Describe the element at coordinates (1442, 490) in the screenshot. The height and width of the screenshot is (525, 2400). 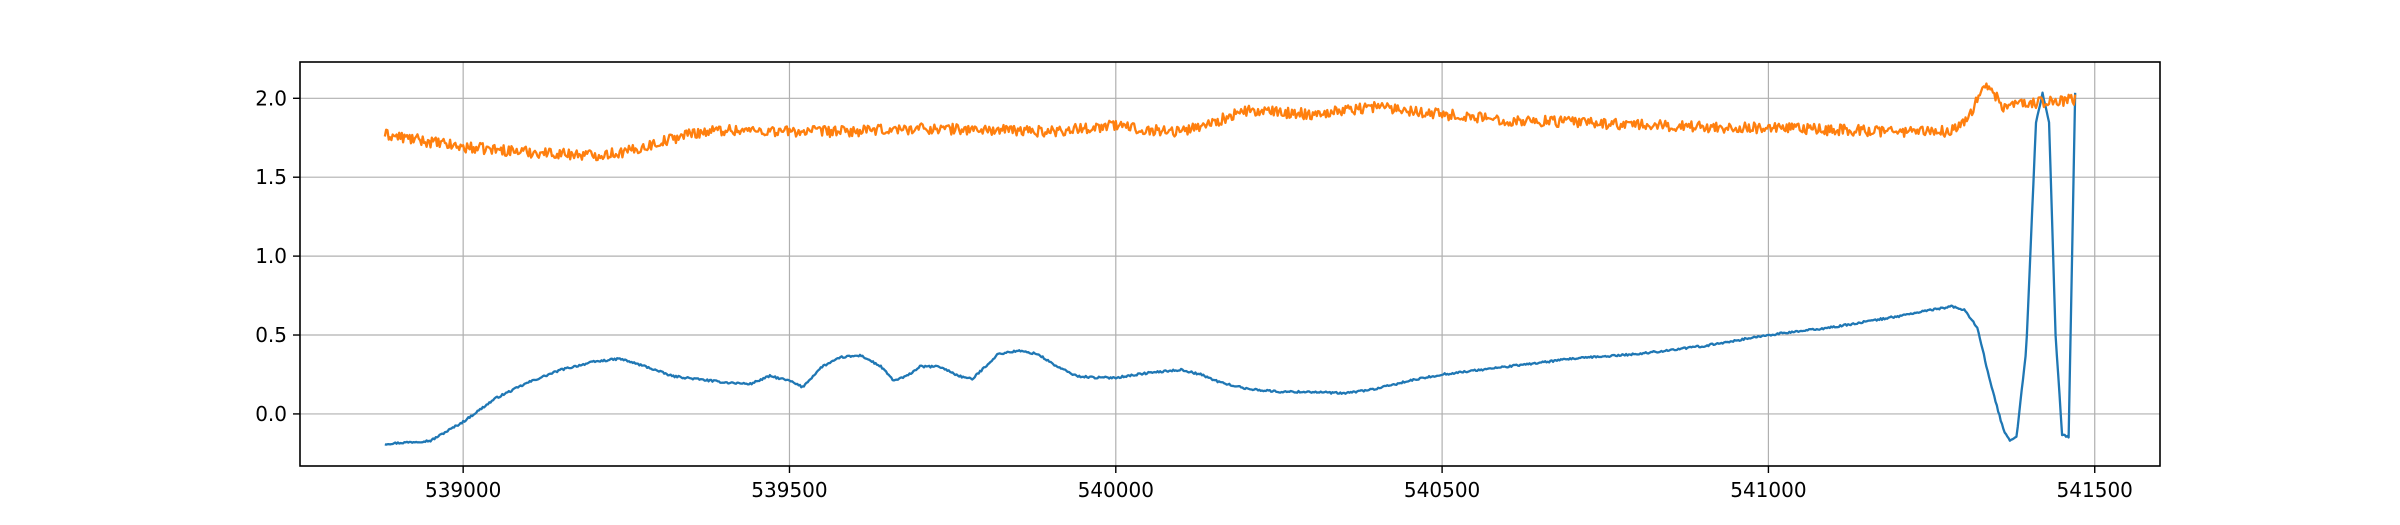
I see `x-tick-label: 540500` at that location.